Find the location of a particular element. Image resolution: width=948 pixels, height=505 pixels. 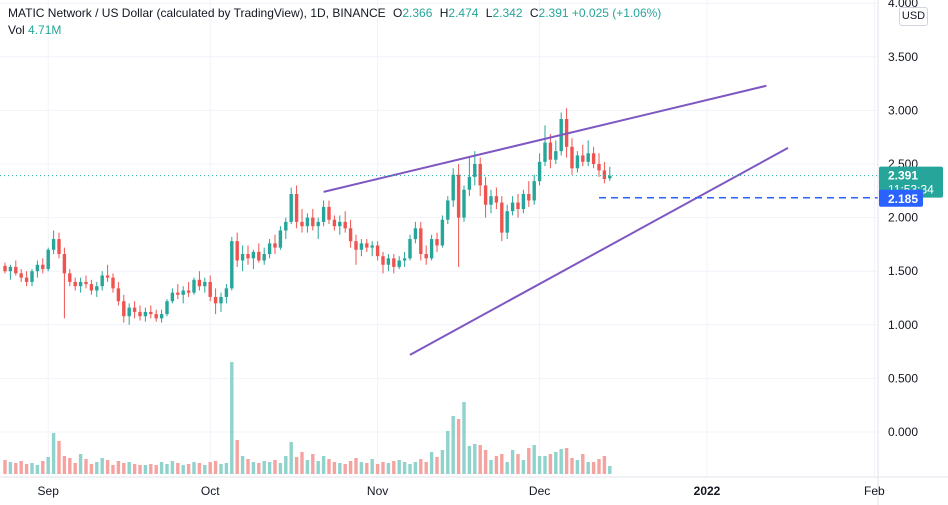

y-tick-label: 0.500 is located at coordinates (903, 378).